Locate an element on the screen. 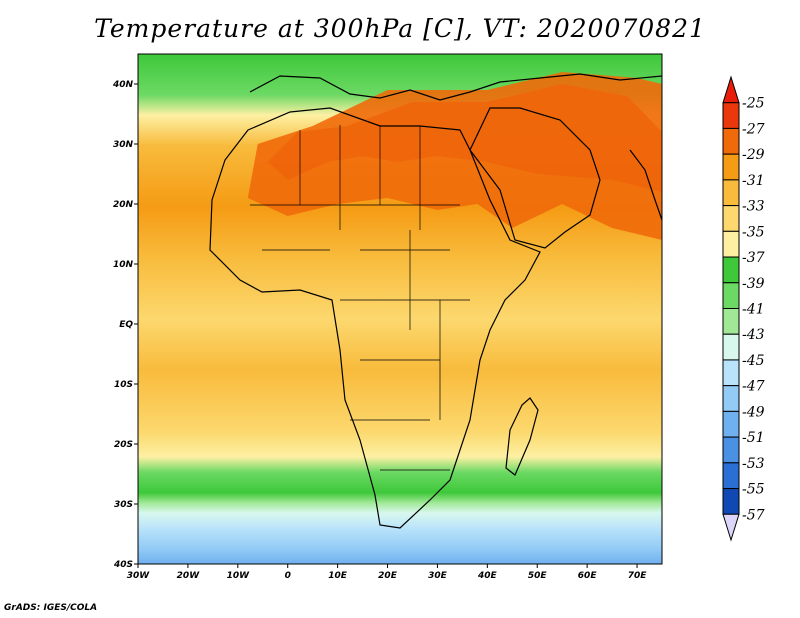  colorbar-label: -55 is located at coordinates (753, 490).